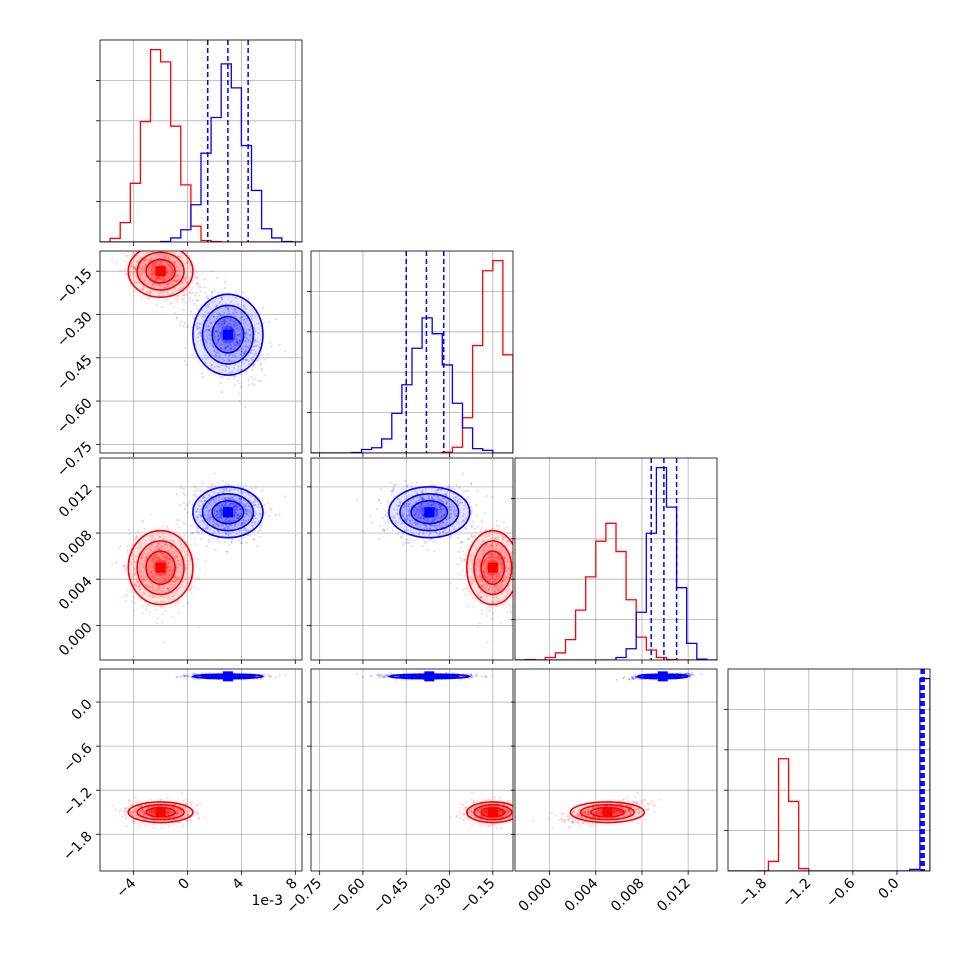 This screenshot has width=970, height=970. Describe the element at coordinates (201, 770) in the screenshot. I see `panel-content` at that location.